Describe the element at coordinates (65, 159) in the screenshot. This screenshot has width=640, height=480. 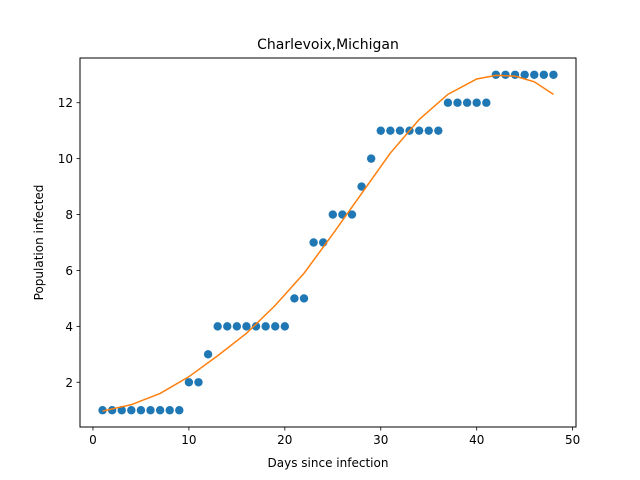
I see `y-tick-label: 10` at that location.